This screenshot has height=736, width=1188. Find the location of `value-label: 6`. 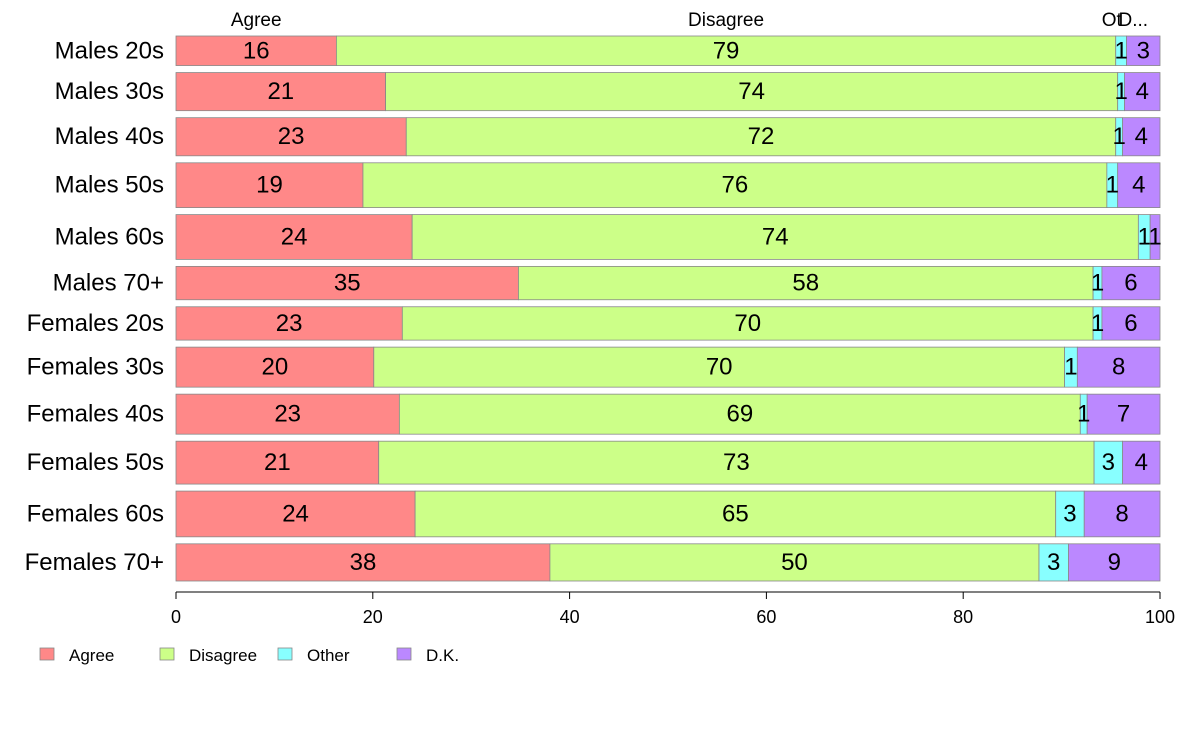

value-label: 6 is located at coordinates (1130, 283).